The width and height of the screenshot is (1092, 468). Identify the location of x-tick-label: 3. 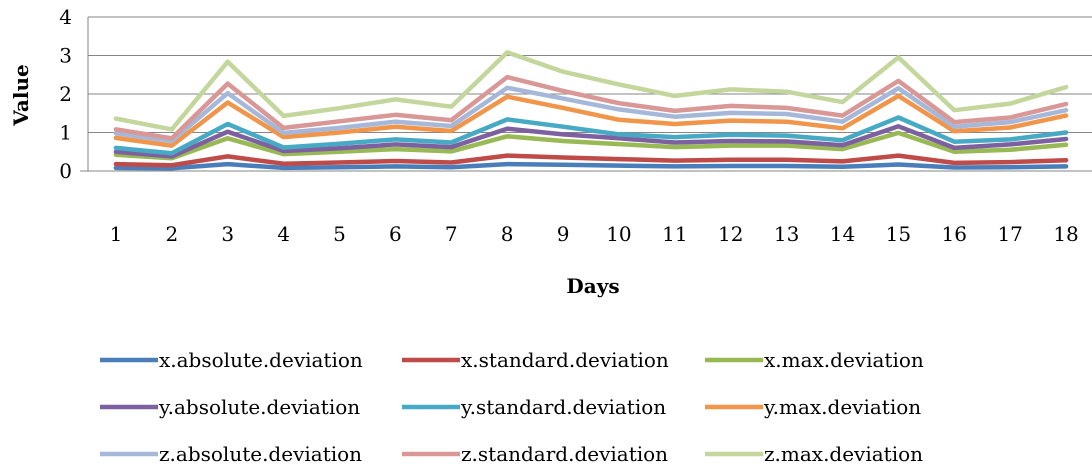
(227, 234).